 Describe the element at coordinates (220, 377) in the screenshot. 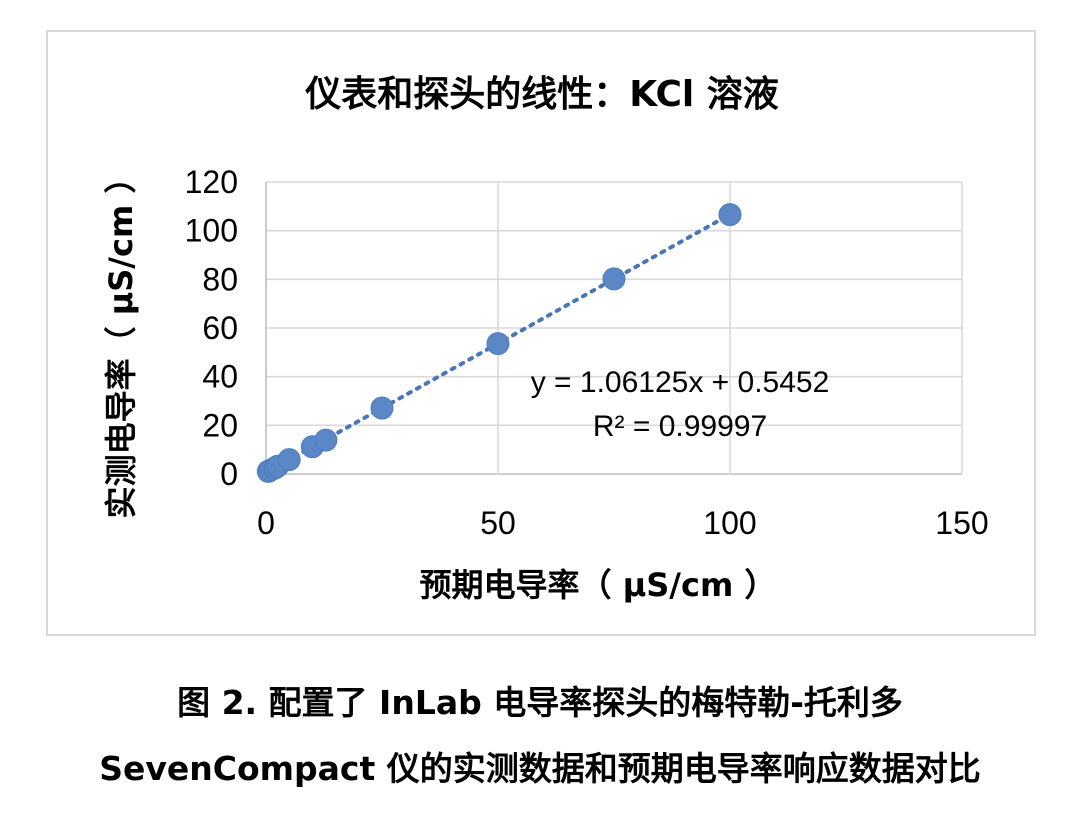

I see `y-tick-label: 40` at that location.